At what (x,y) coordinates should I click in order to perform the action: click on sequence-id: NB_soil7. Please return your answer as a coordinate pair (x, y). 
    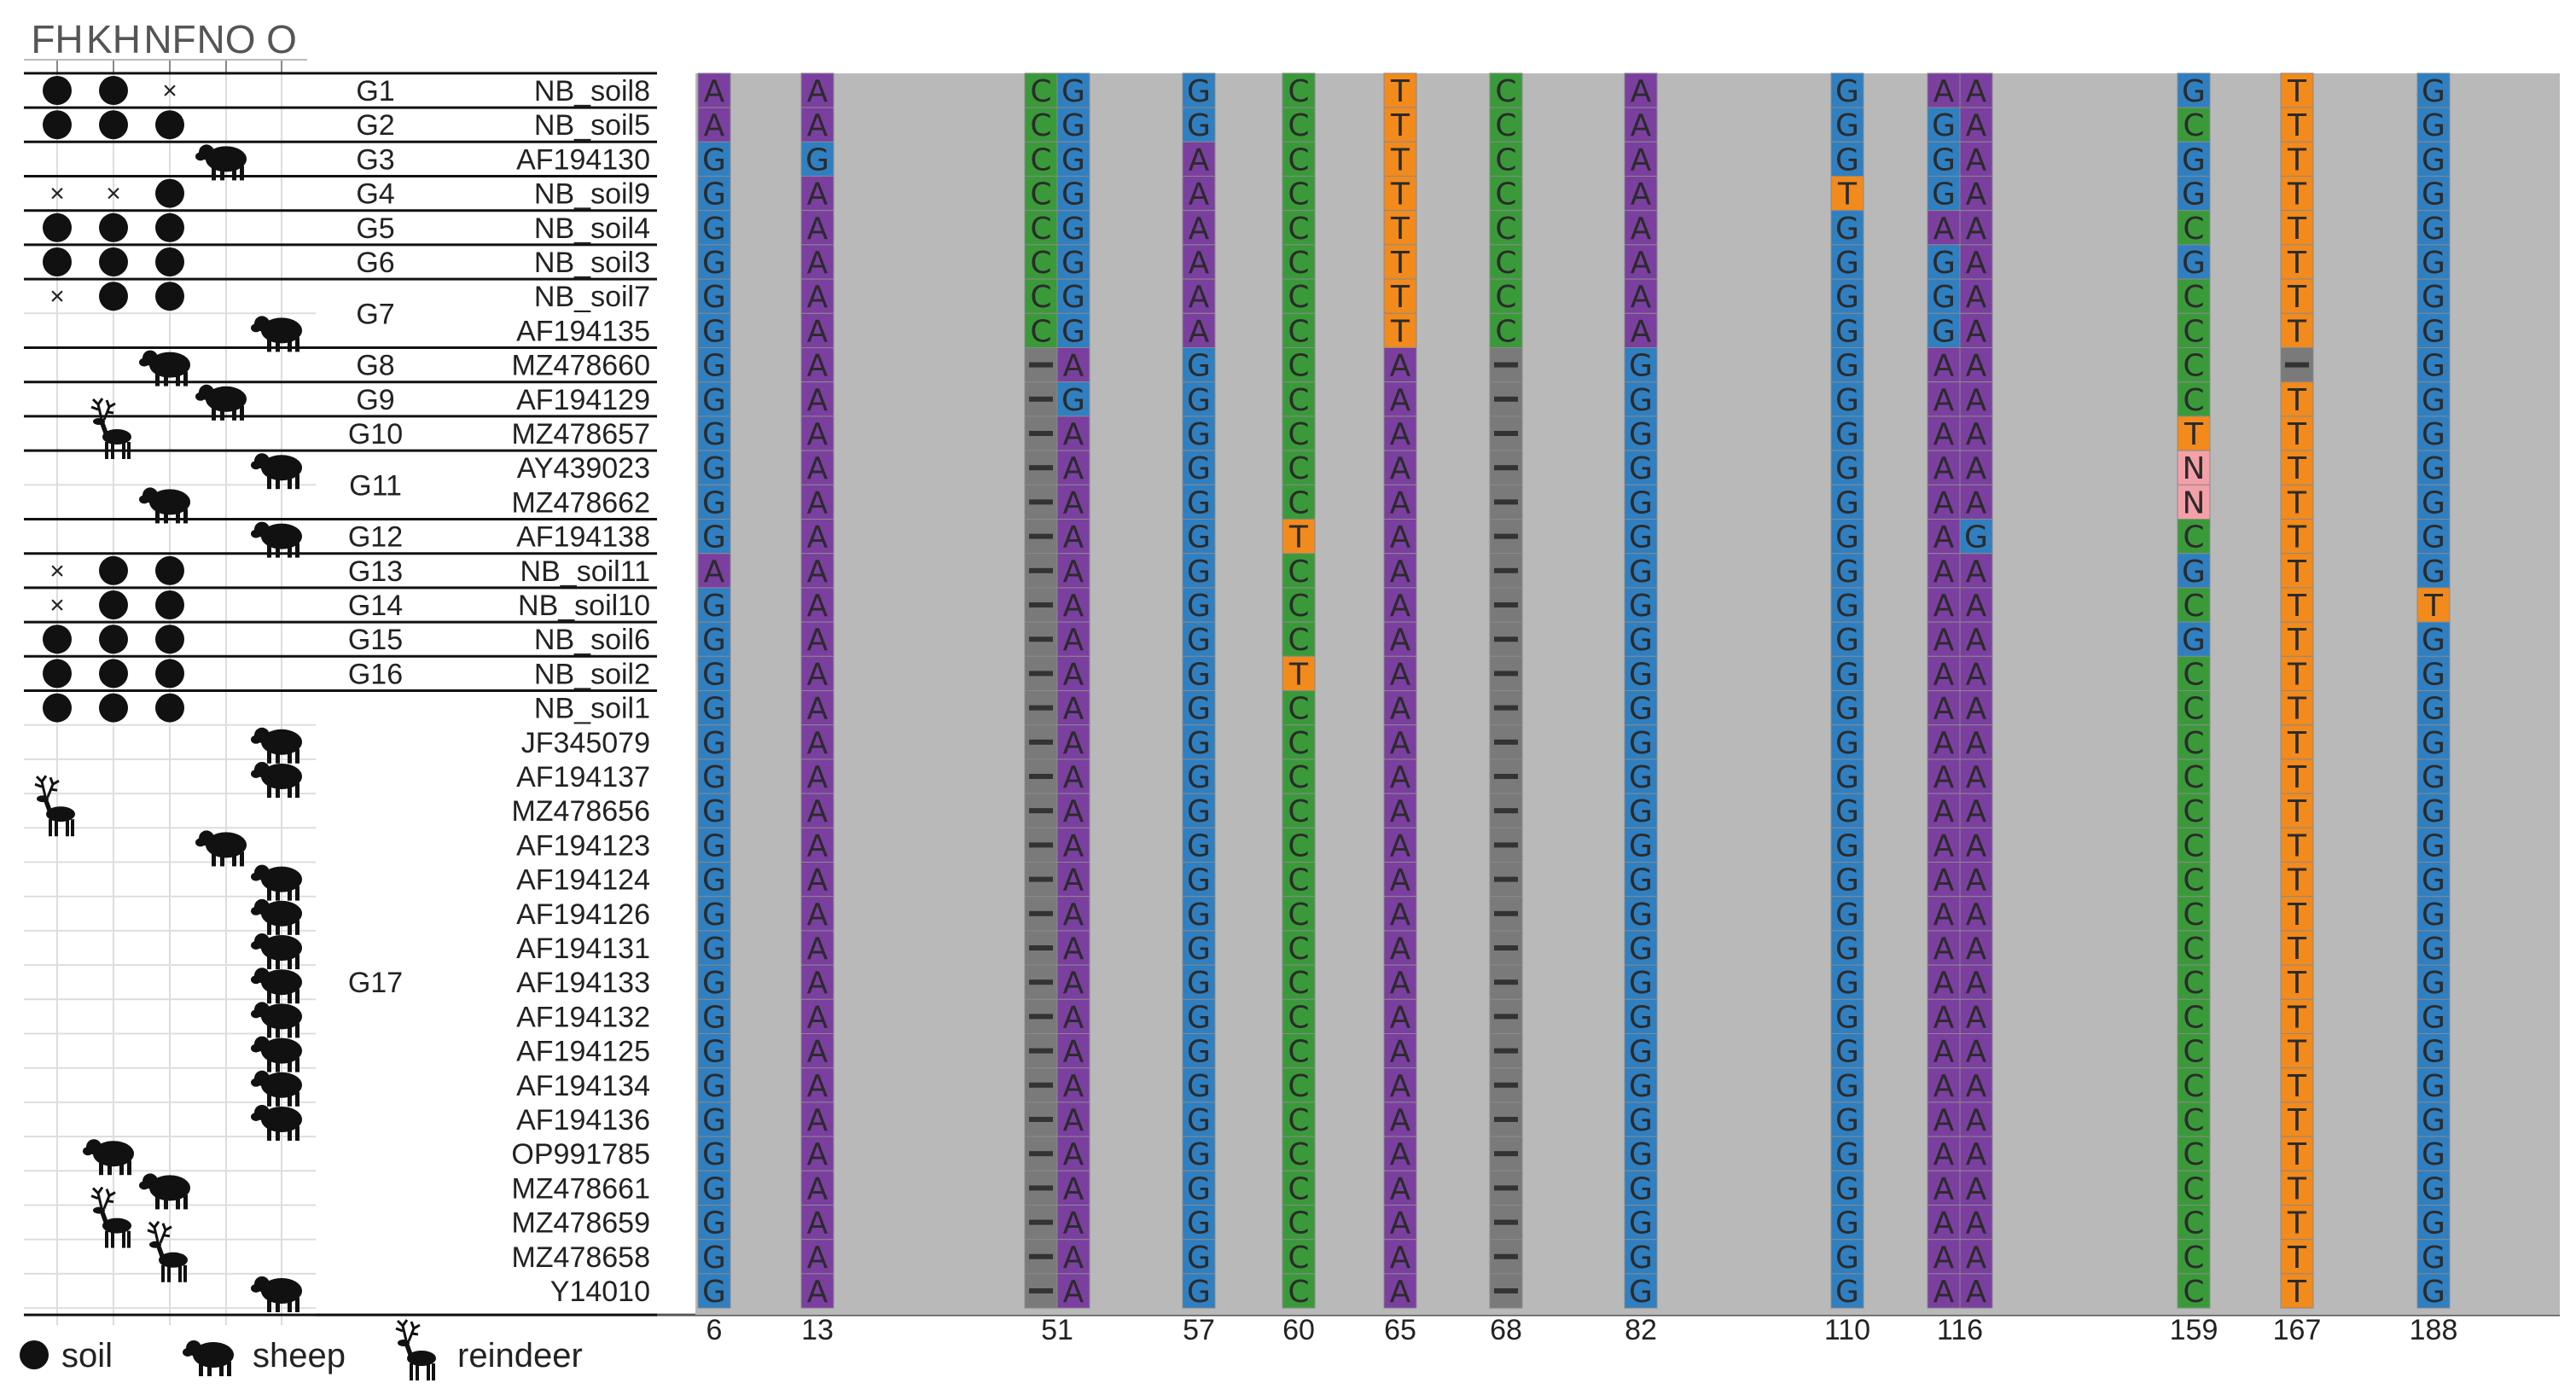
    Looking at the image, I should click on (592, 297).